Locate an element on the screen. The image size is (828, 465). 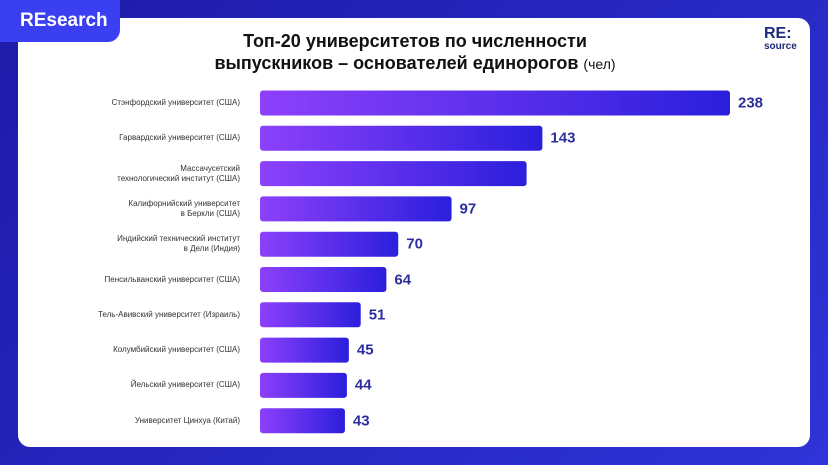
unit: (чел) is located at coordinates (599, 64).